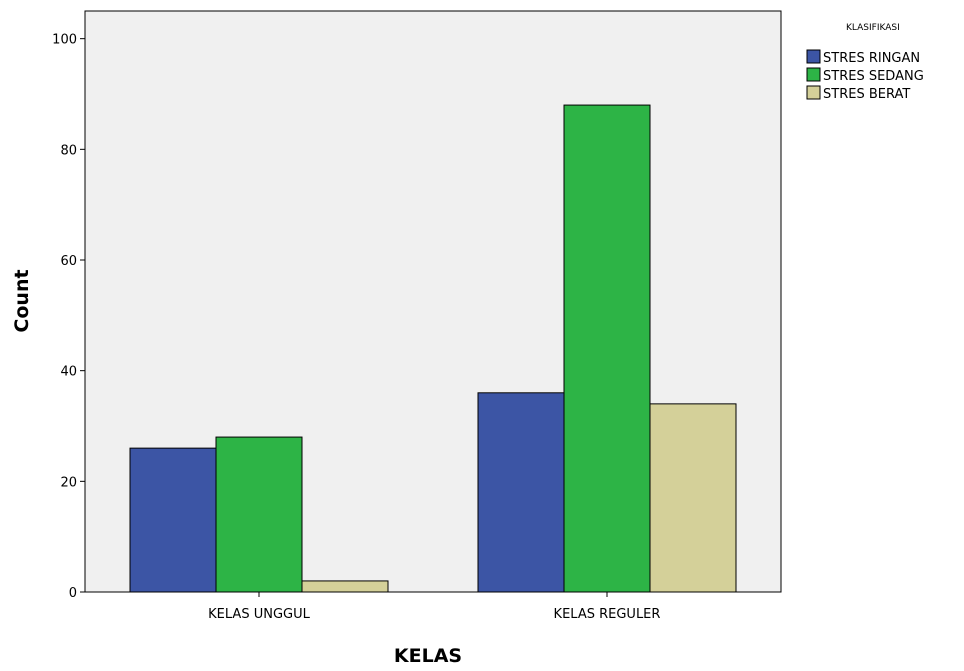 This screenshot has width=964, height=671. Describe the element at coordinates (866, 94) in the screenshot. I see `legend-label: STRES BERAT` at that location.